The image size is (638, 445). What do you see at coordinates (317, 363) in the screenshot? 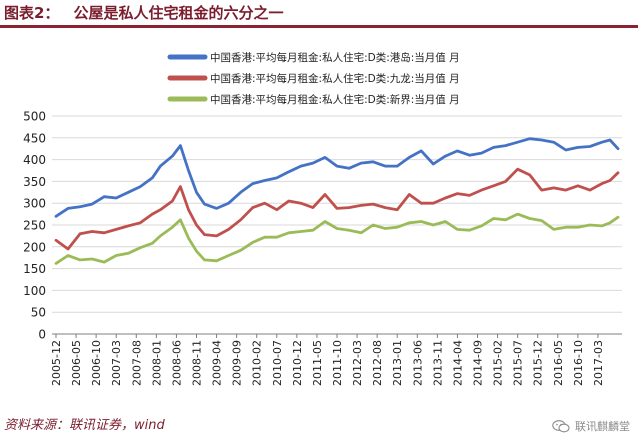
I see `x-tick-label: 2011-05` at bounding box center [317, 363].